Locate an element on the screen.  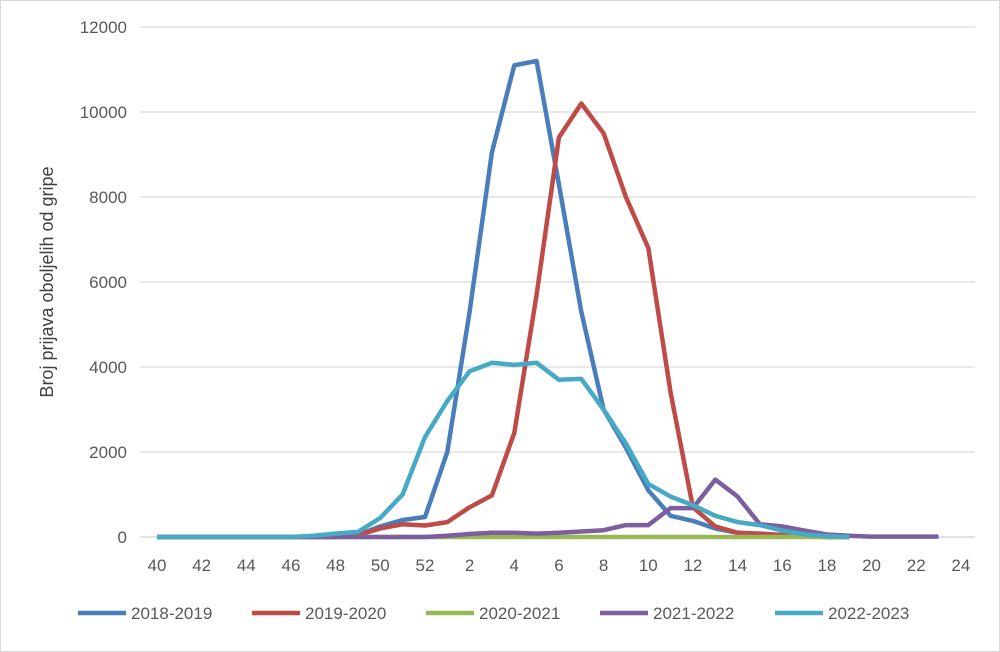
legend-label: 2021-2022 is located at coordinates (693, 613).